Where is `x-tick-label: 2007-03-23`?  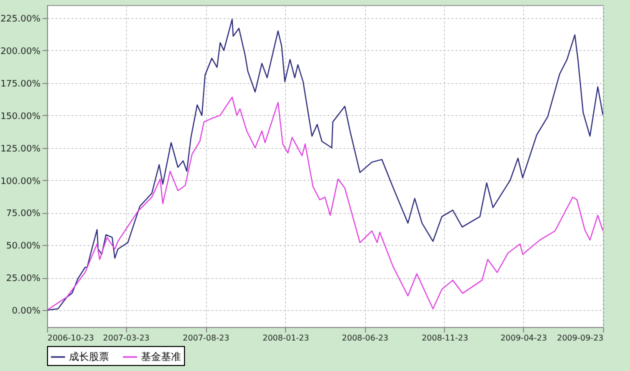
x-tick-label: 2007-03-23 is located at coordinates (126, 338).